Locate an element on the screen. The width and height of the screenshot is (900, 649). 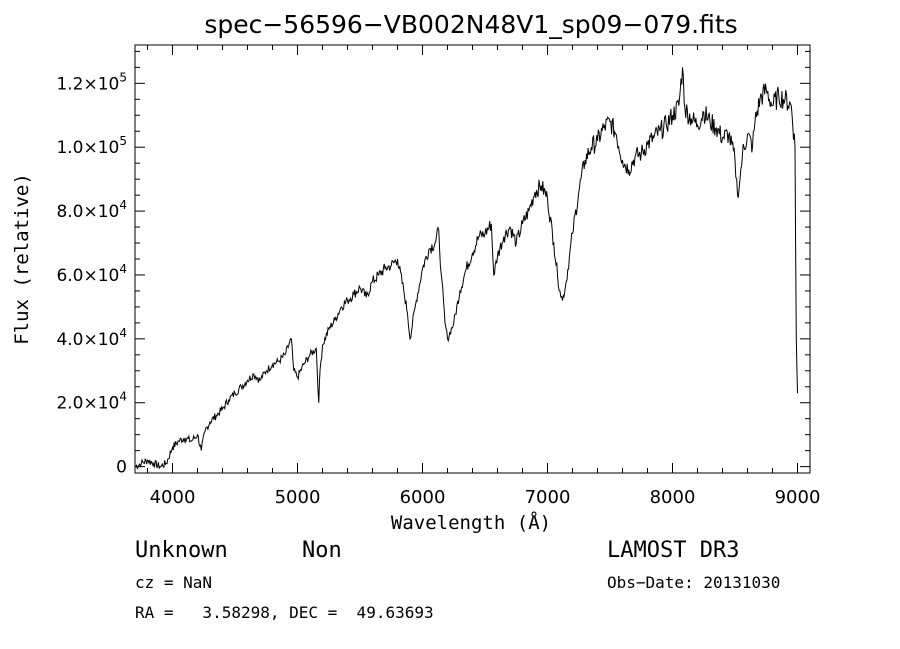
y-tick-label: 4.0×10⁴ is located at coordinates (91, 338).